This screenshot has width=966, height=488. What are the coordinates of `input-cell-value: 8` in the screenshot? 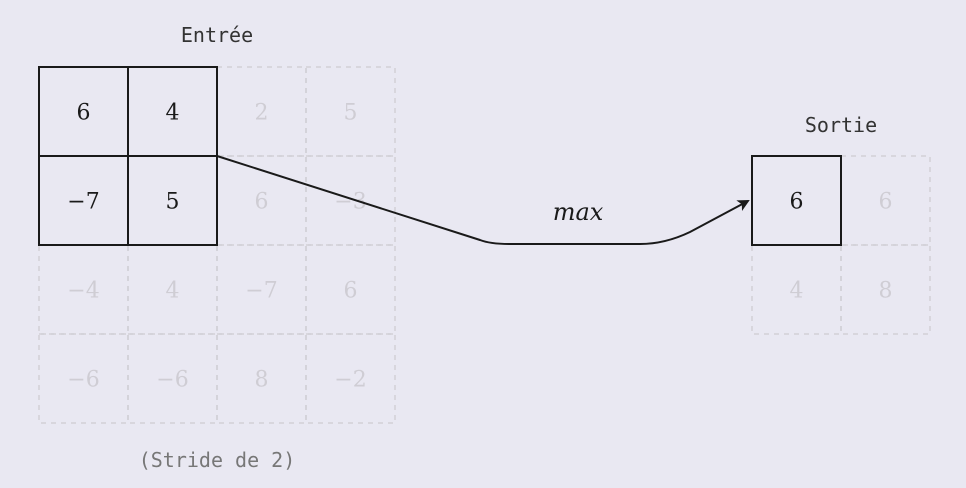 It's located at (262, 380).